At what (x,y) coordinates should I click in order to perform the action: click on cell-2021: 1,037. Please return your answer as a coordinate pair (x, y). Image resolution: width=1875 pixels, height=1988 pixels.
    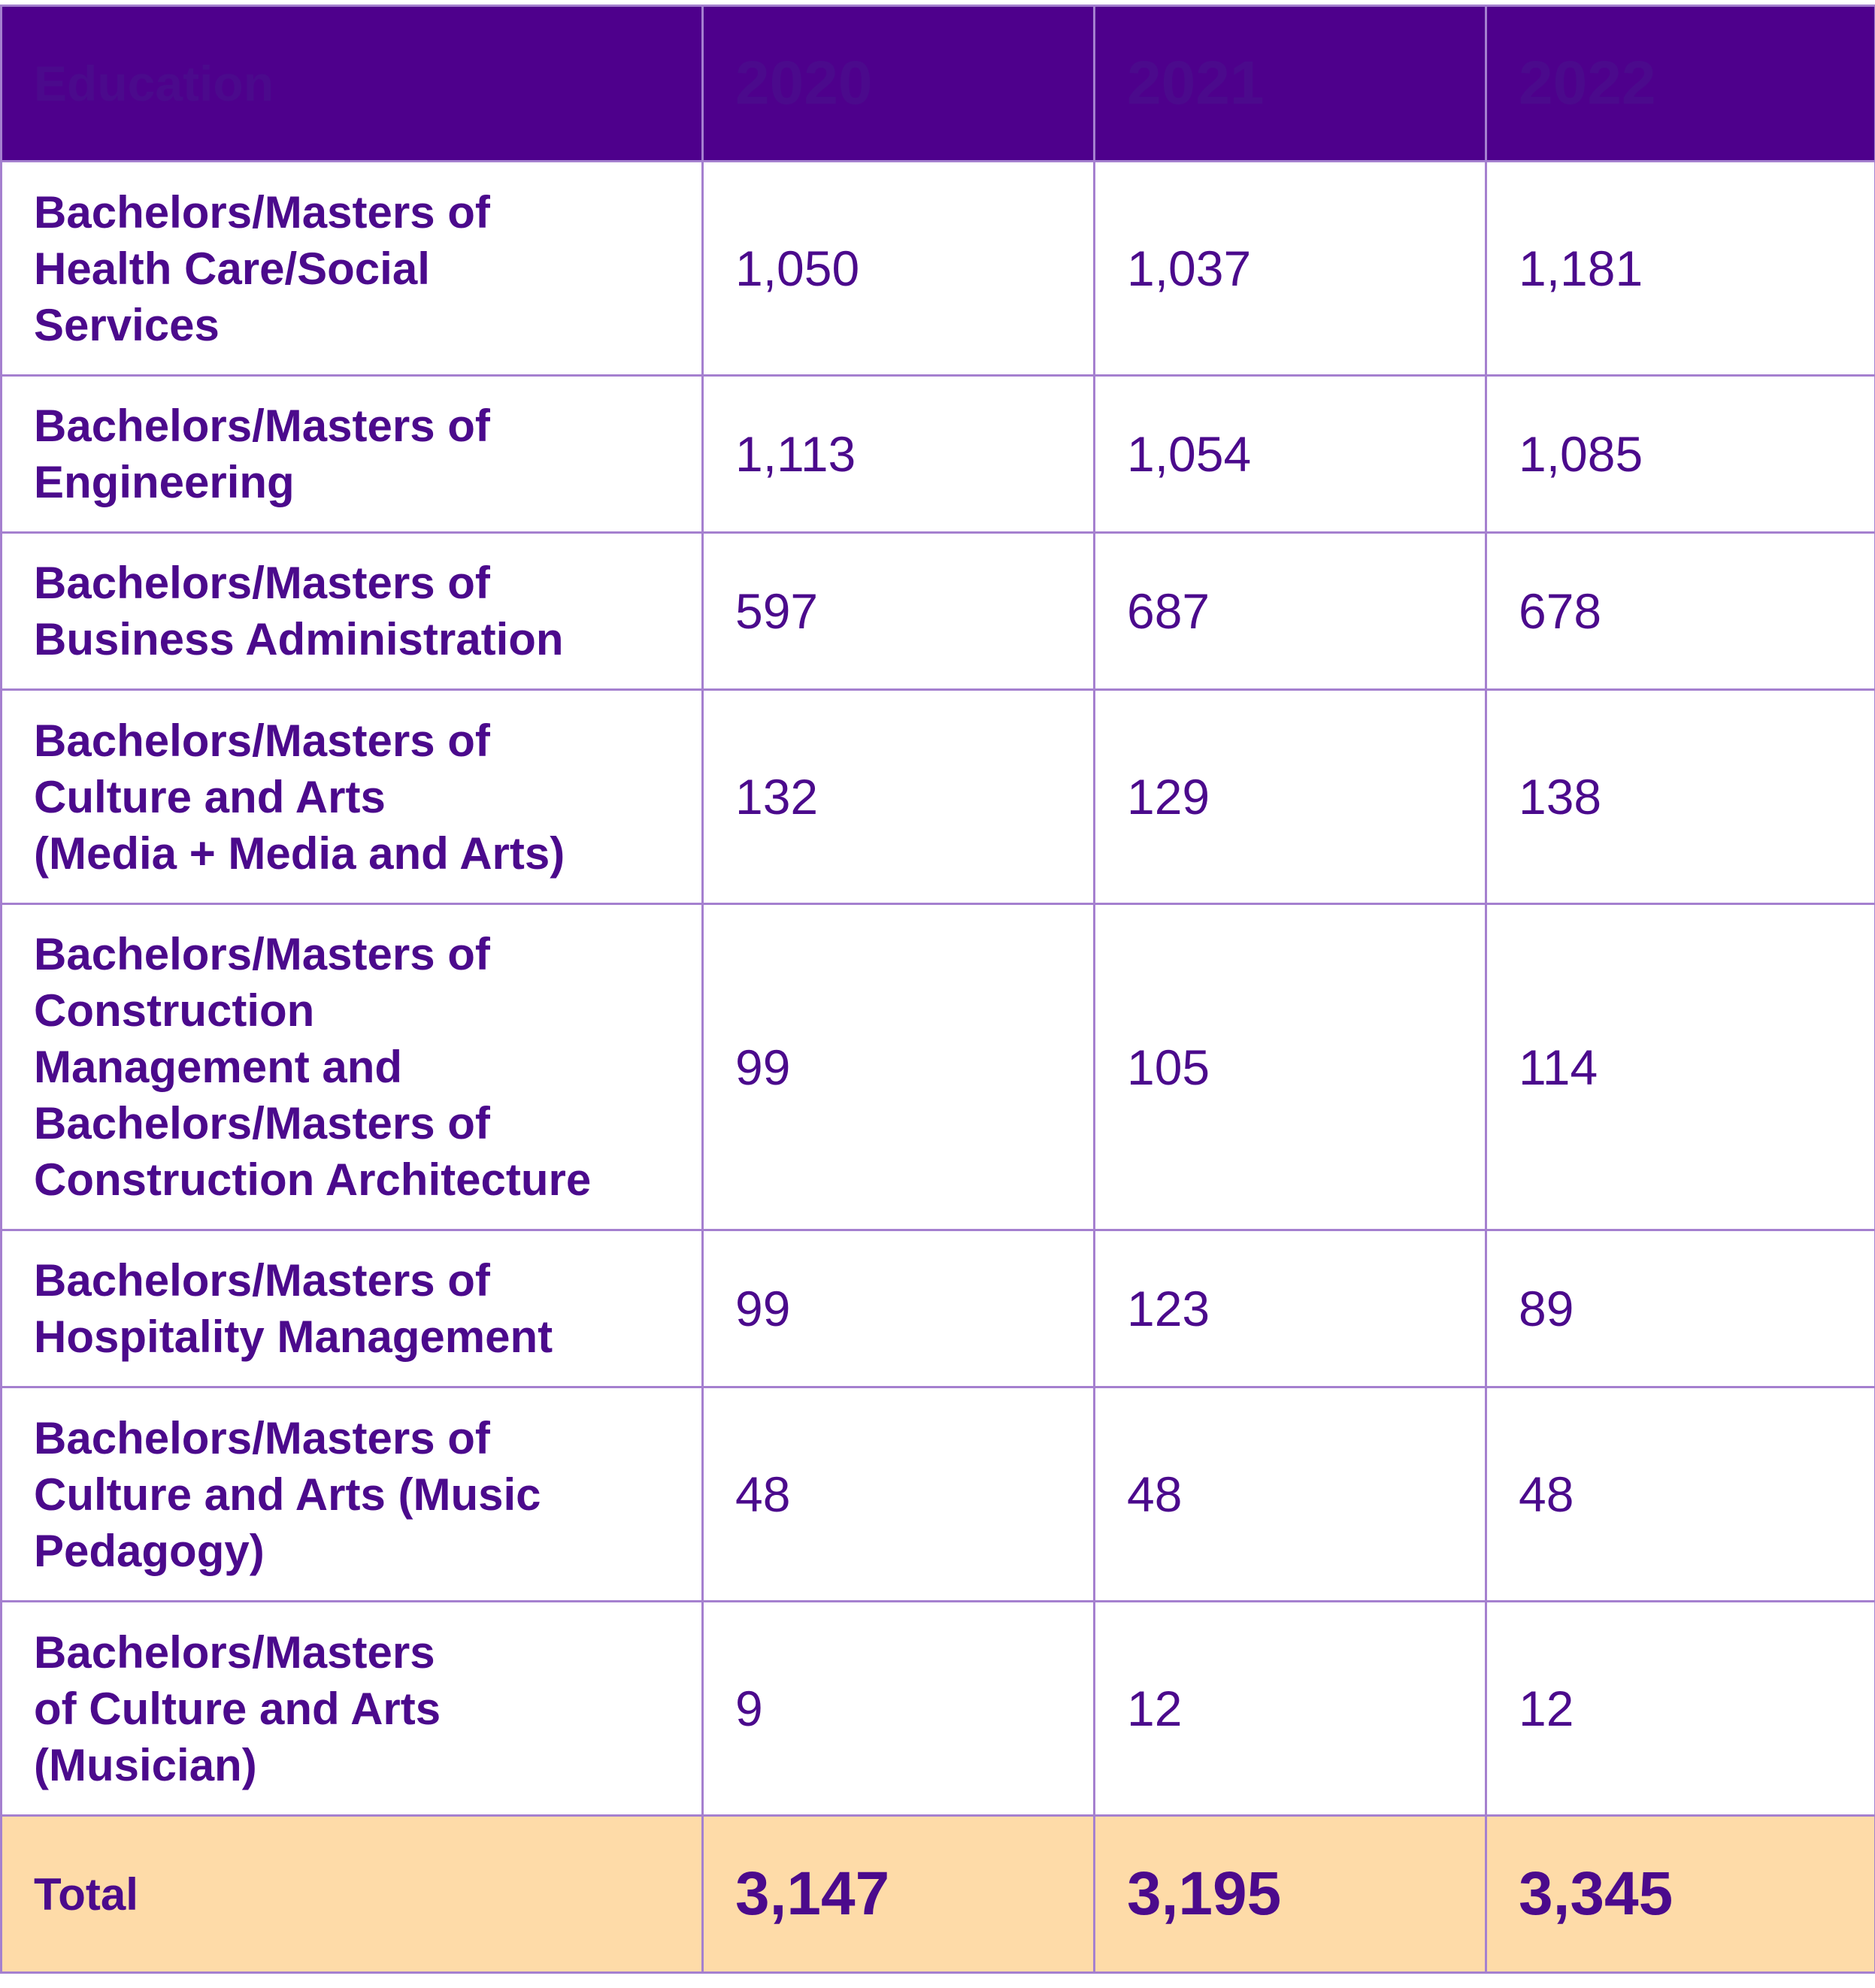
    Looking at the image, I should click on (1290, 268).